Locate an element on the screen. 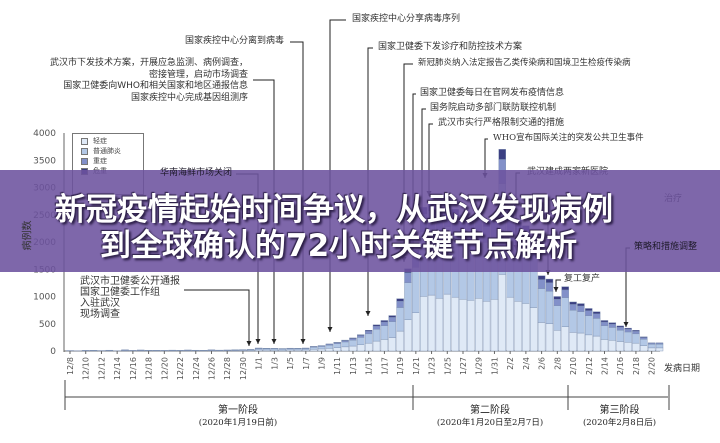  x-tick-label: 12/12 is located at coordinates (101, 368).